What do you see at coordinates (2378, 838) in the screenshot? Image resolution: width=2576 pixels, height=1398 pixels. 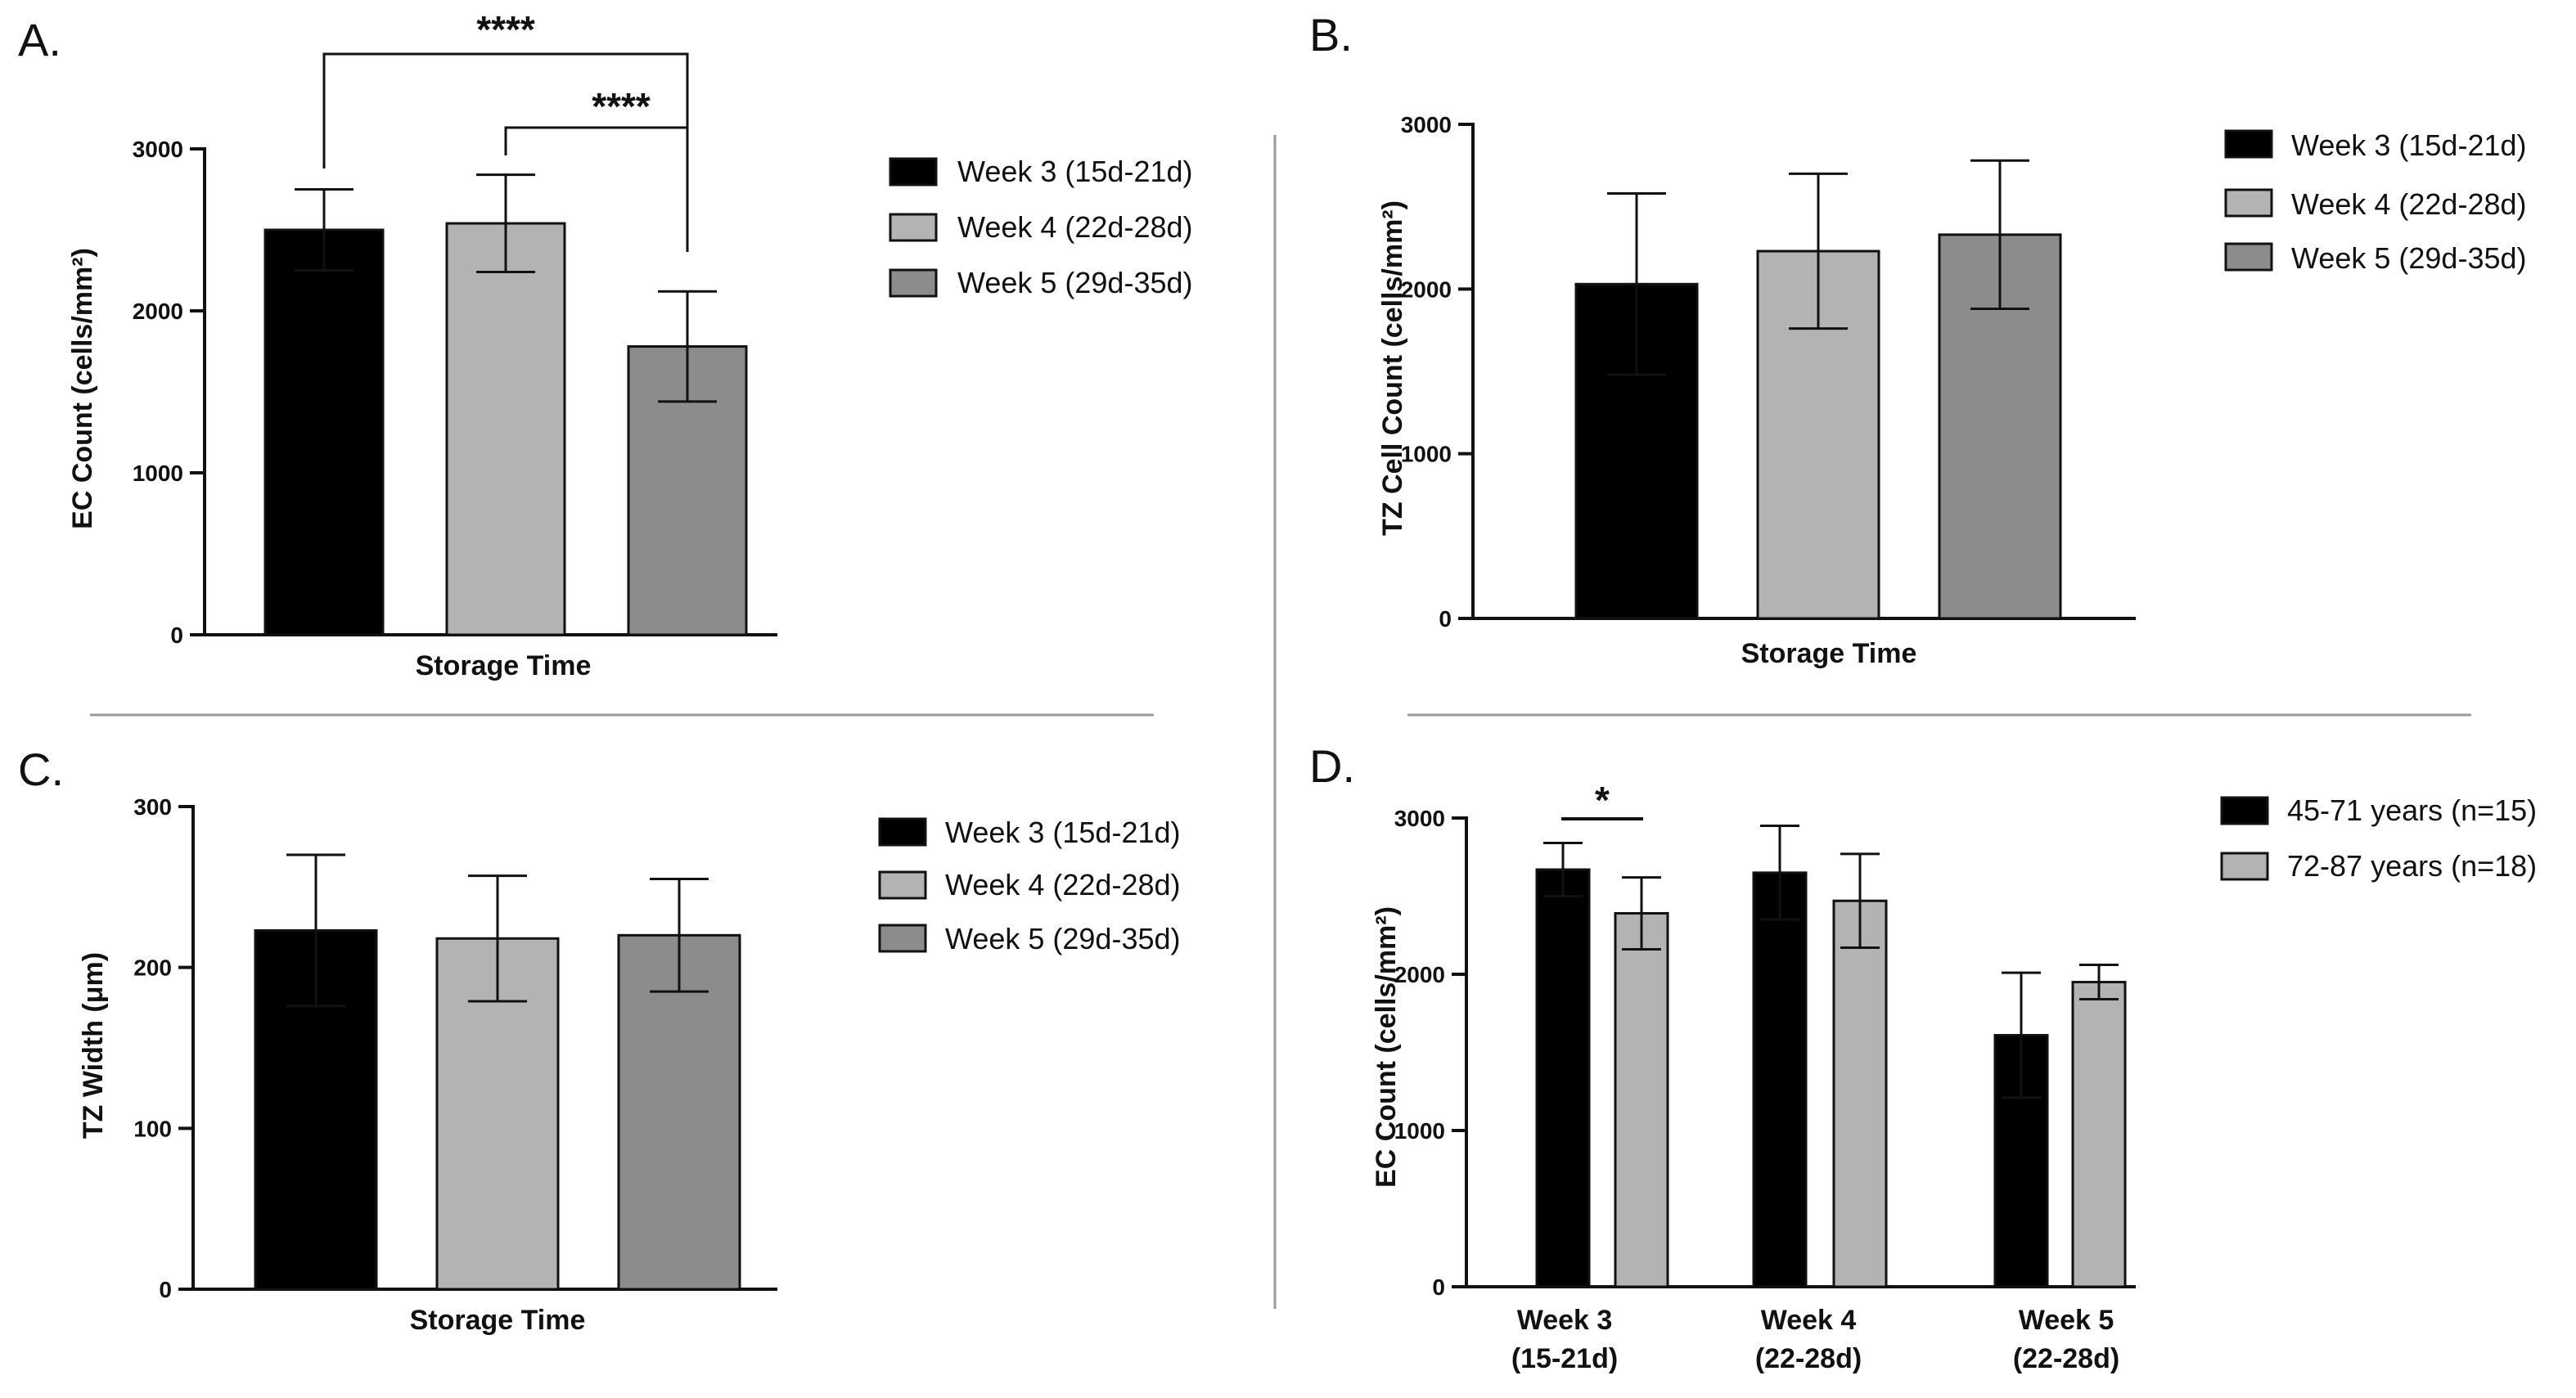 I see `panel-d-legend: 45-71 years (n=15) 72-87 years (n=18)` at bounding box center [2378, 838].